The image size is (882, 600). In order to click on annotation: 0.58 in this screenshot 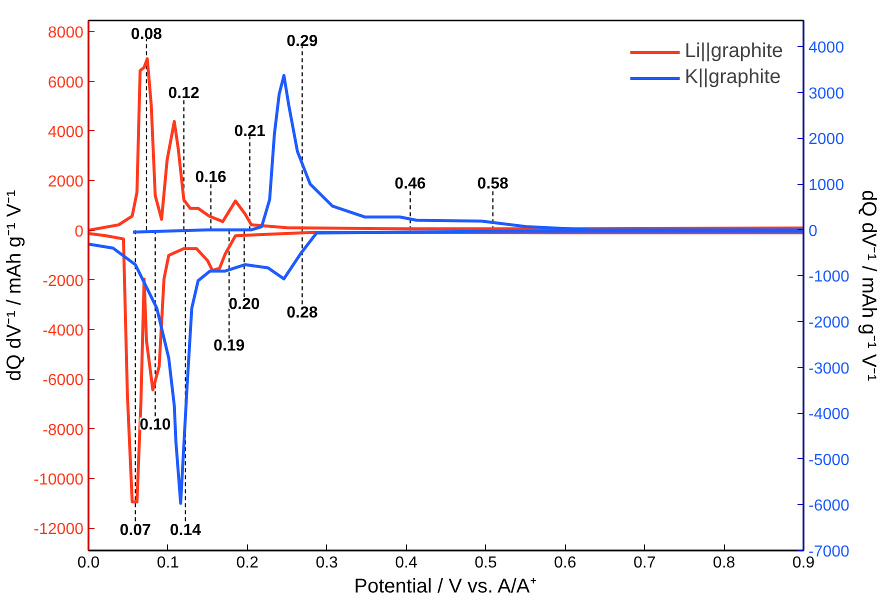, I will do `click(493, 183)`.